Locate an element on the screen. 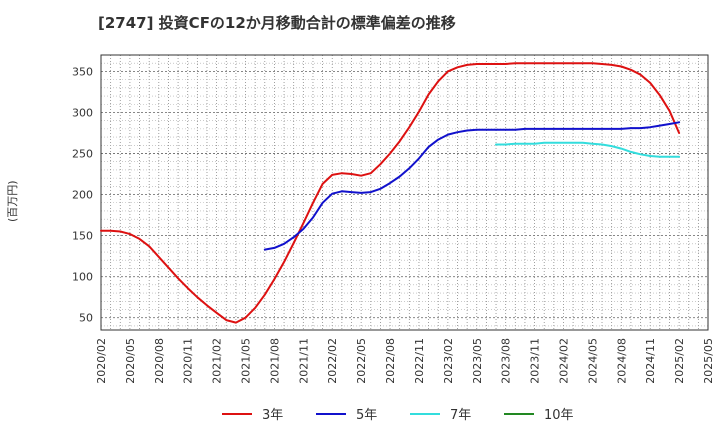 The image size is (720, 440). x-tick-label: 2024/05 is located at coordinates (592, 361).